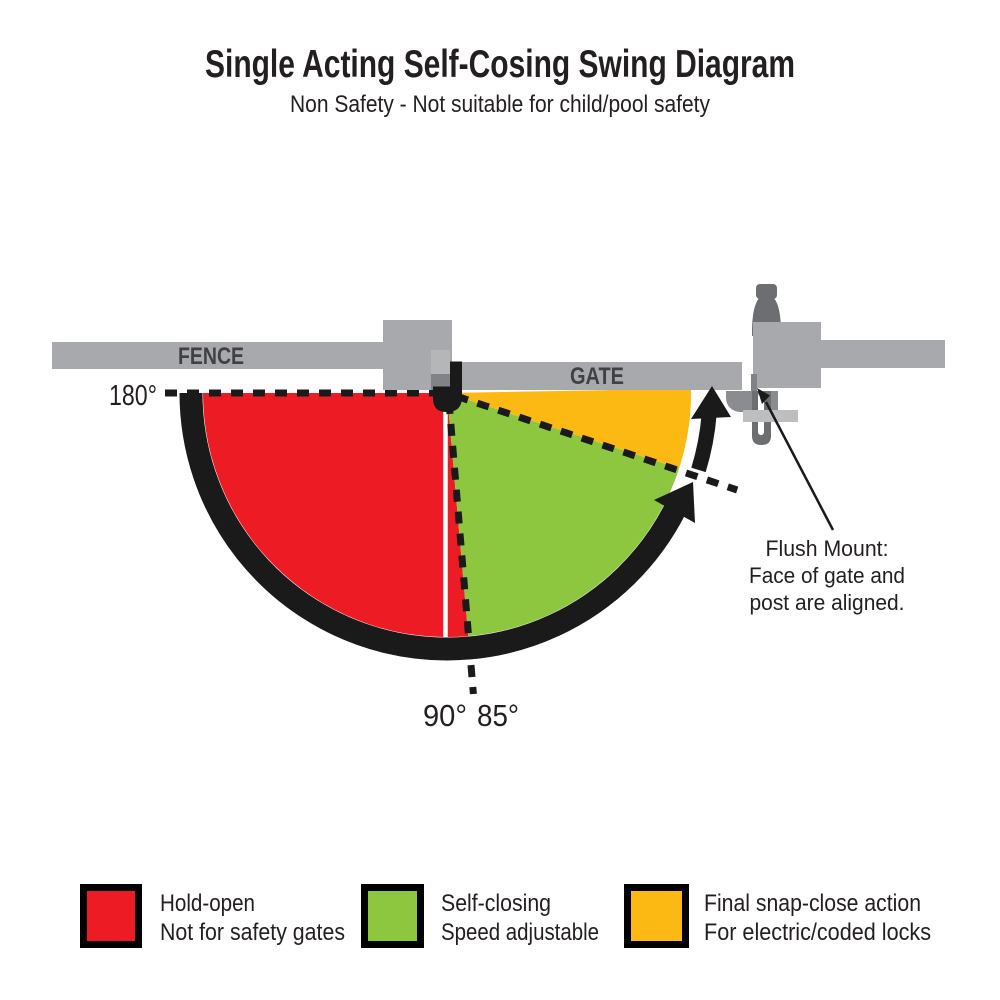 This screenshot has width=1000, height=1000. I want to click on legend-yellow-line1: Final snap-close action, so click(812, 903).